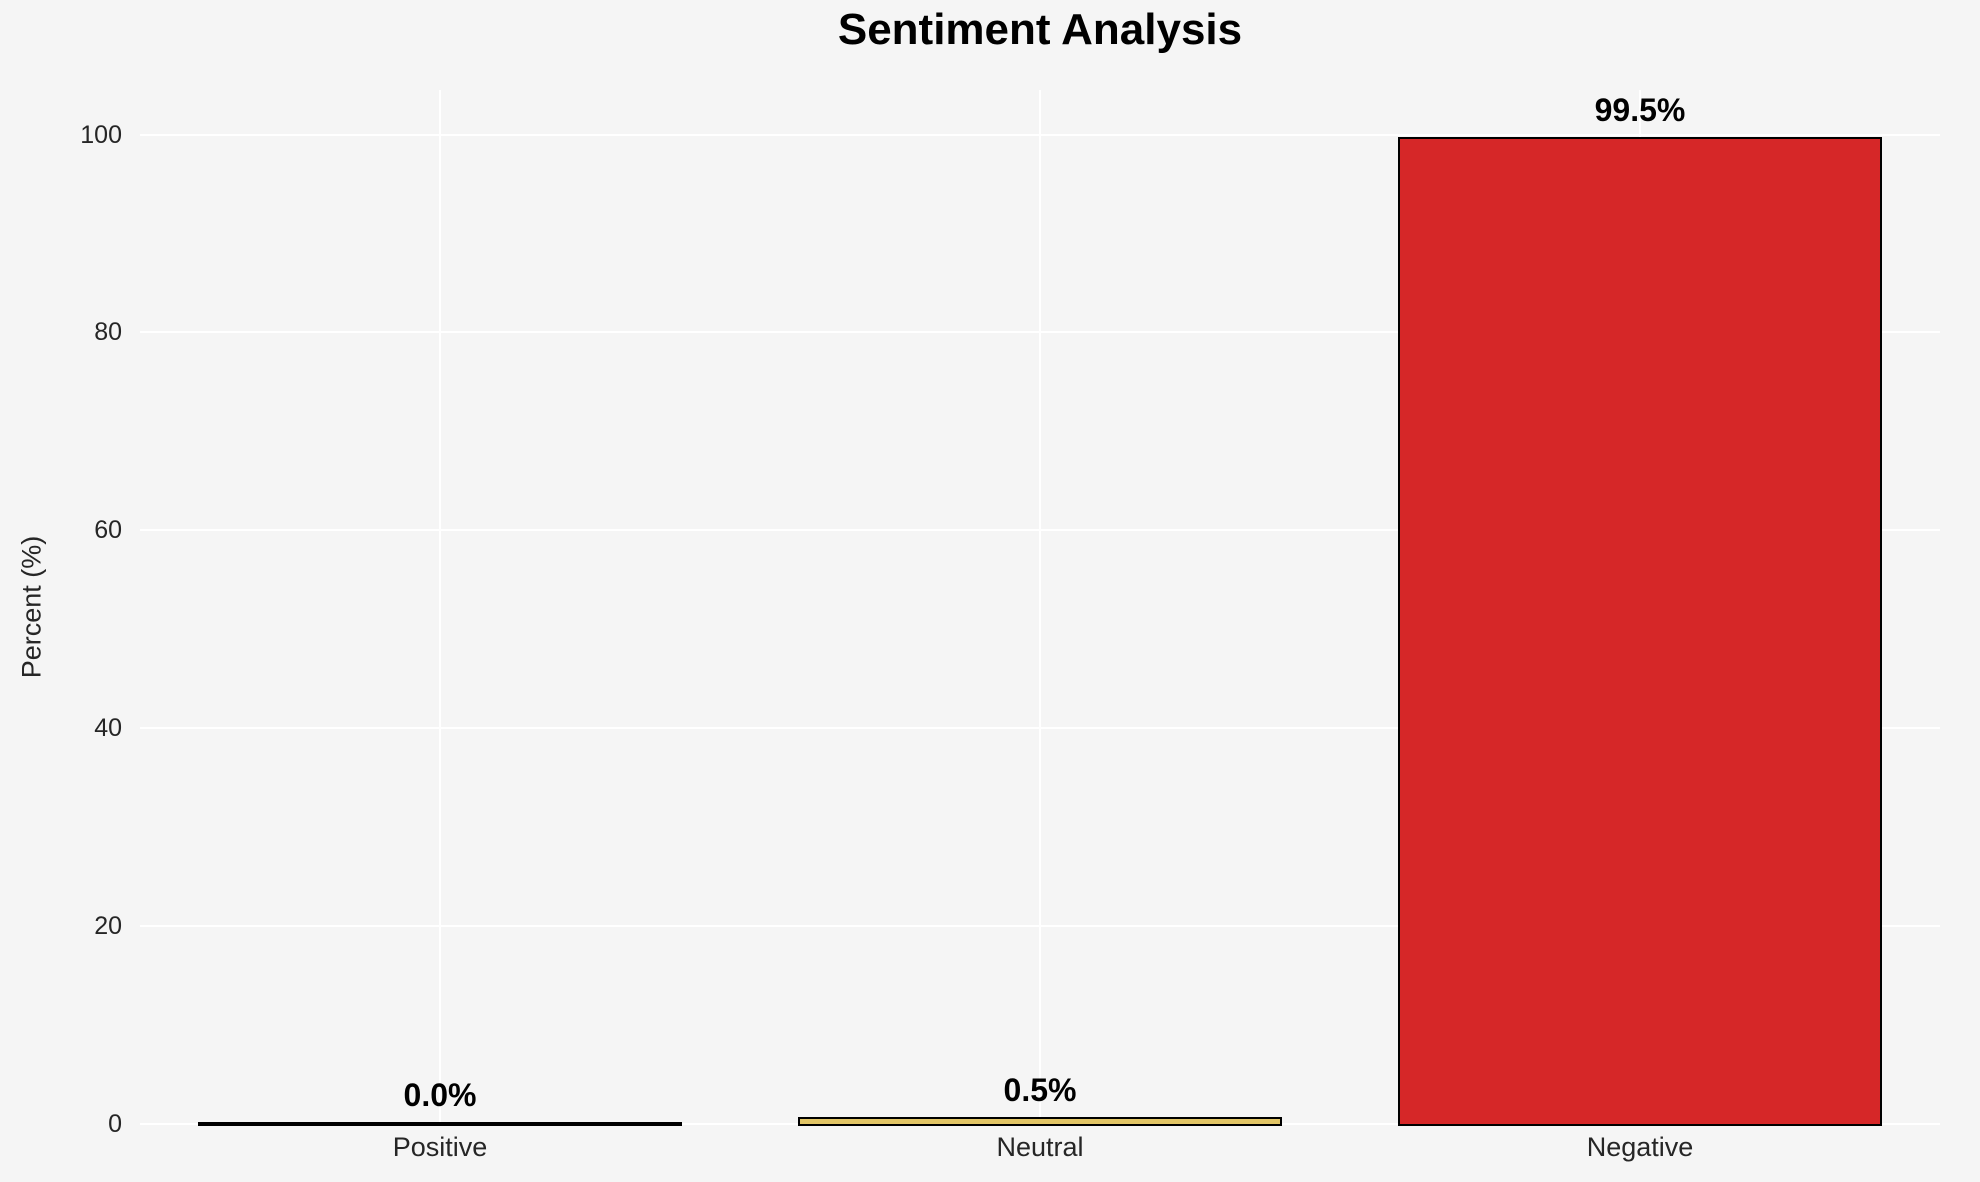  What do you see at coordinates (1040, 29) in the screenshot?
I see `chart-title: Sentiment Analysis` at bounding box center [1040, 29].